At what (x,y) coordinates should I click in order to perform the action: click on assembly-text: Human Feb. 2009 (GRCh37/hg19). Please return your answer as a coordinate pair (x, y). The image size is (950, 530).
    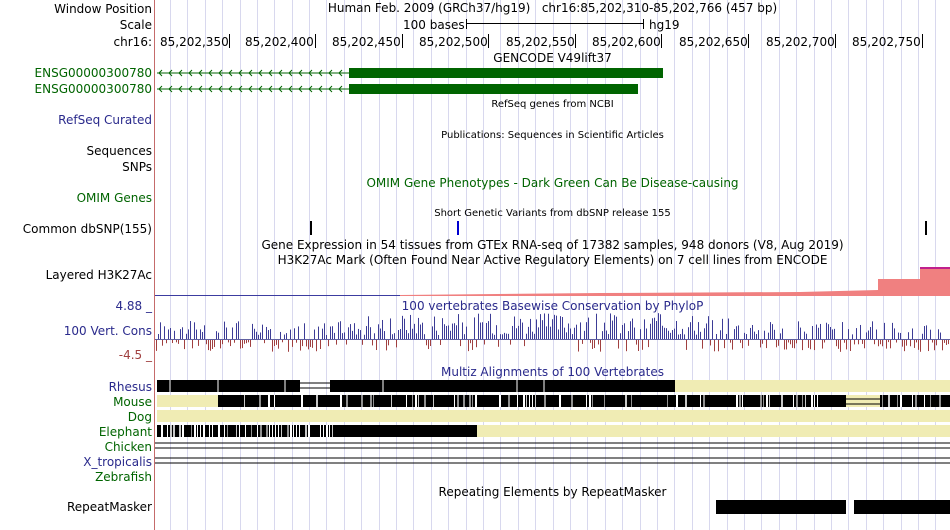
    Looking at the image, I should click on (429, 8).